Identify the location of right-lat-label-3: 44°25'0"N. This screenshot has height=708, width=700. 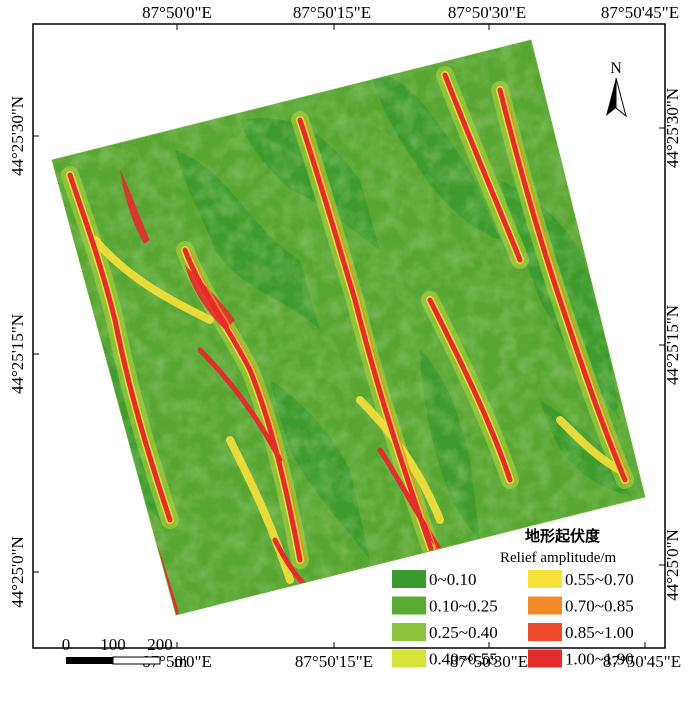
(672, 565).